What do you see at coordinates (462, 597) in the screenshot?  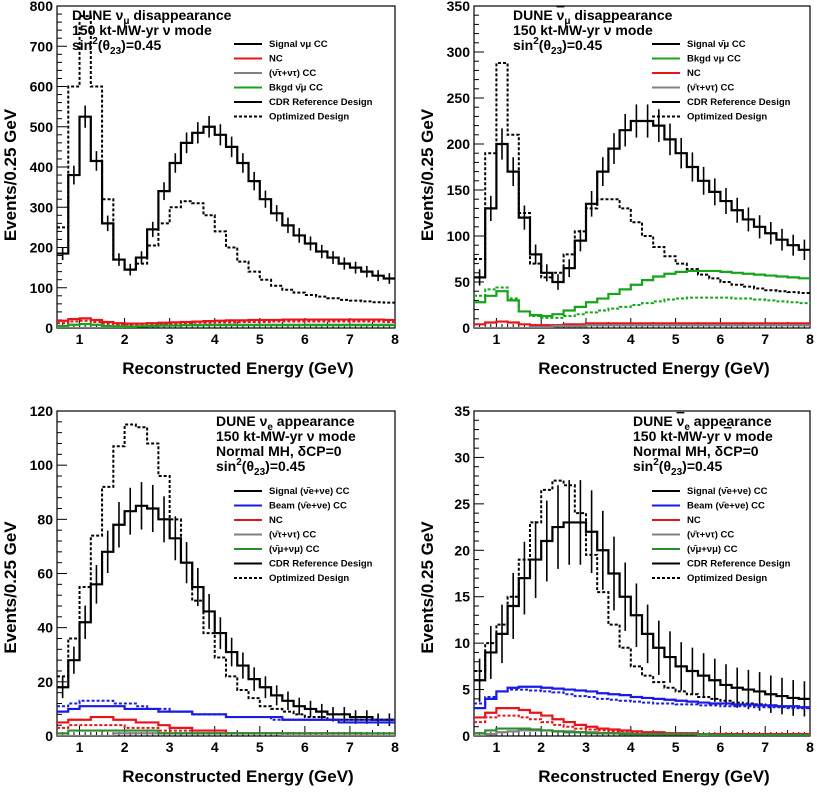 I see `y-tick-label: 15` at bounding box center [462, 597].